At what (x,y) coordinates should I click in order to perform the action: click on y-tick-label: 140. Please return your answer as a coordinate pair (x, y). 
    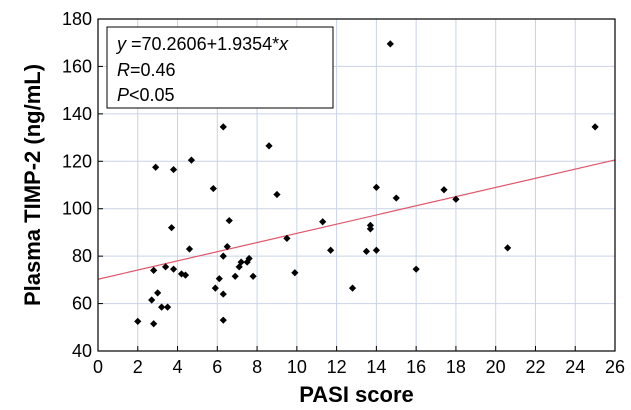
    Looking at the image, I should click on (77, 114).